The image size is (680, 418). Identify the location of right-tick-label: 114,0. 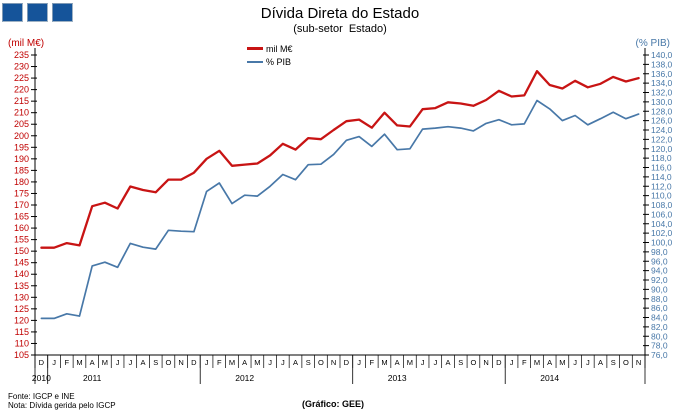
(661, 177).